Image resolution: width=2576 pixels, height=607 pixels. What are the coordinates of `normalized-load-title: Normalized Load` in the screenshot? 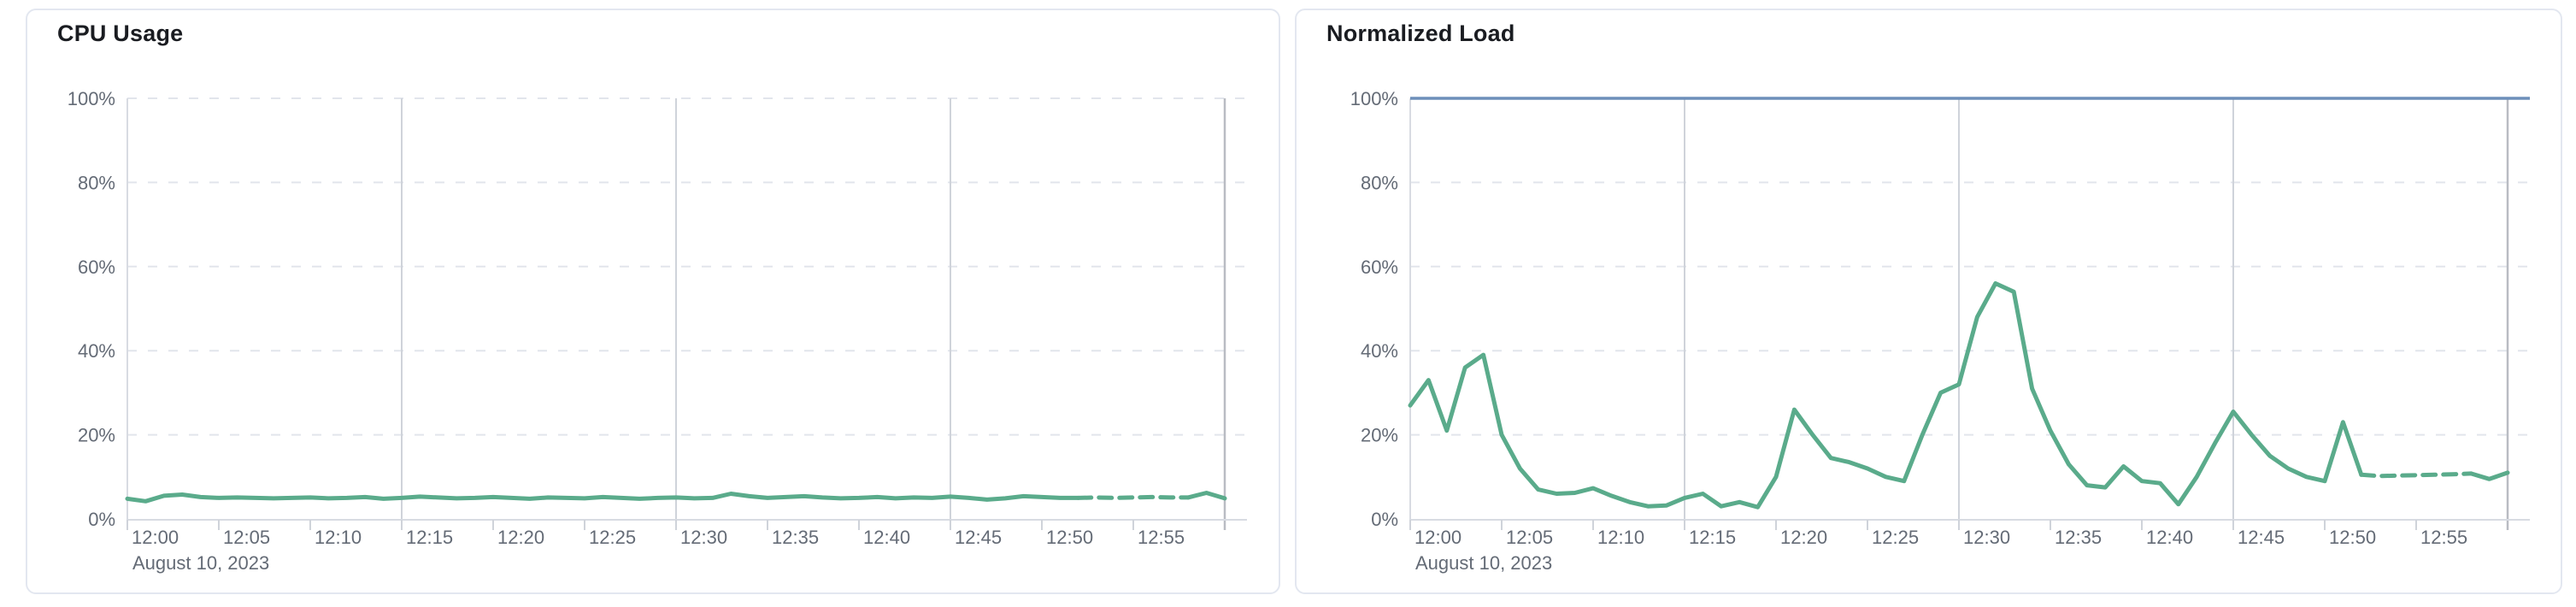 It's located at (1420, 33).